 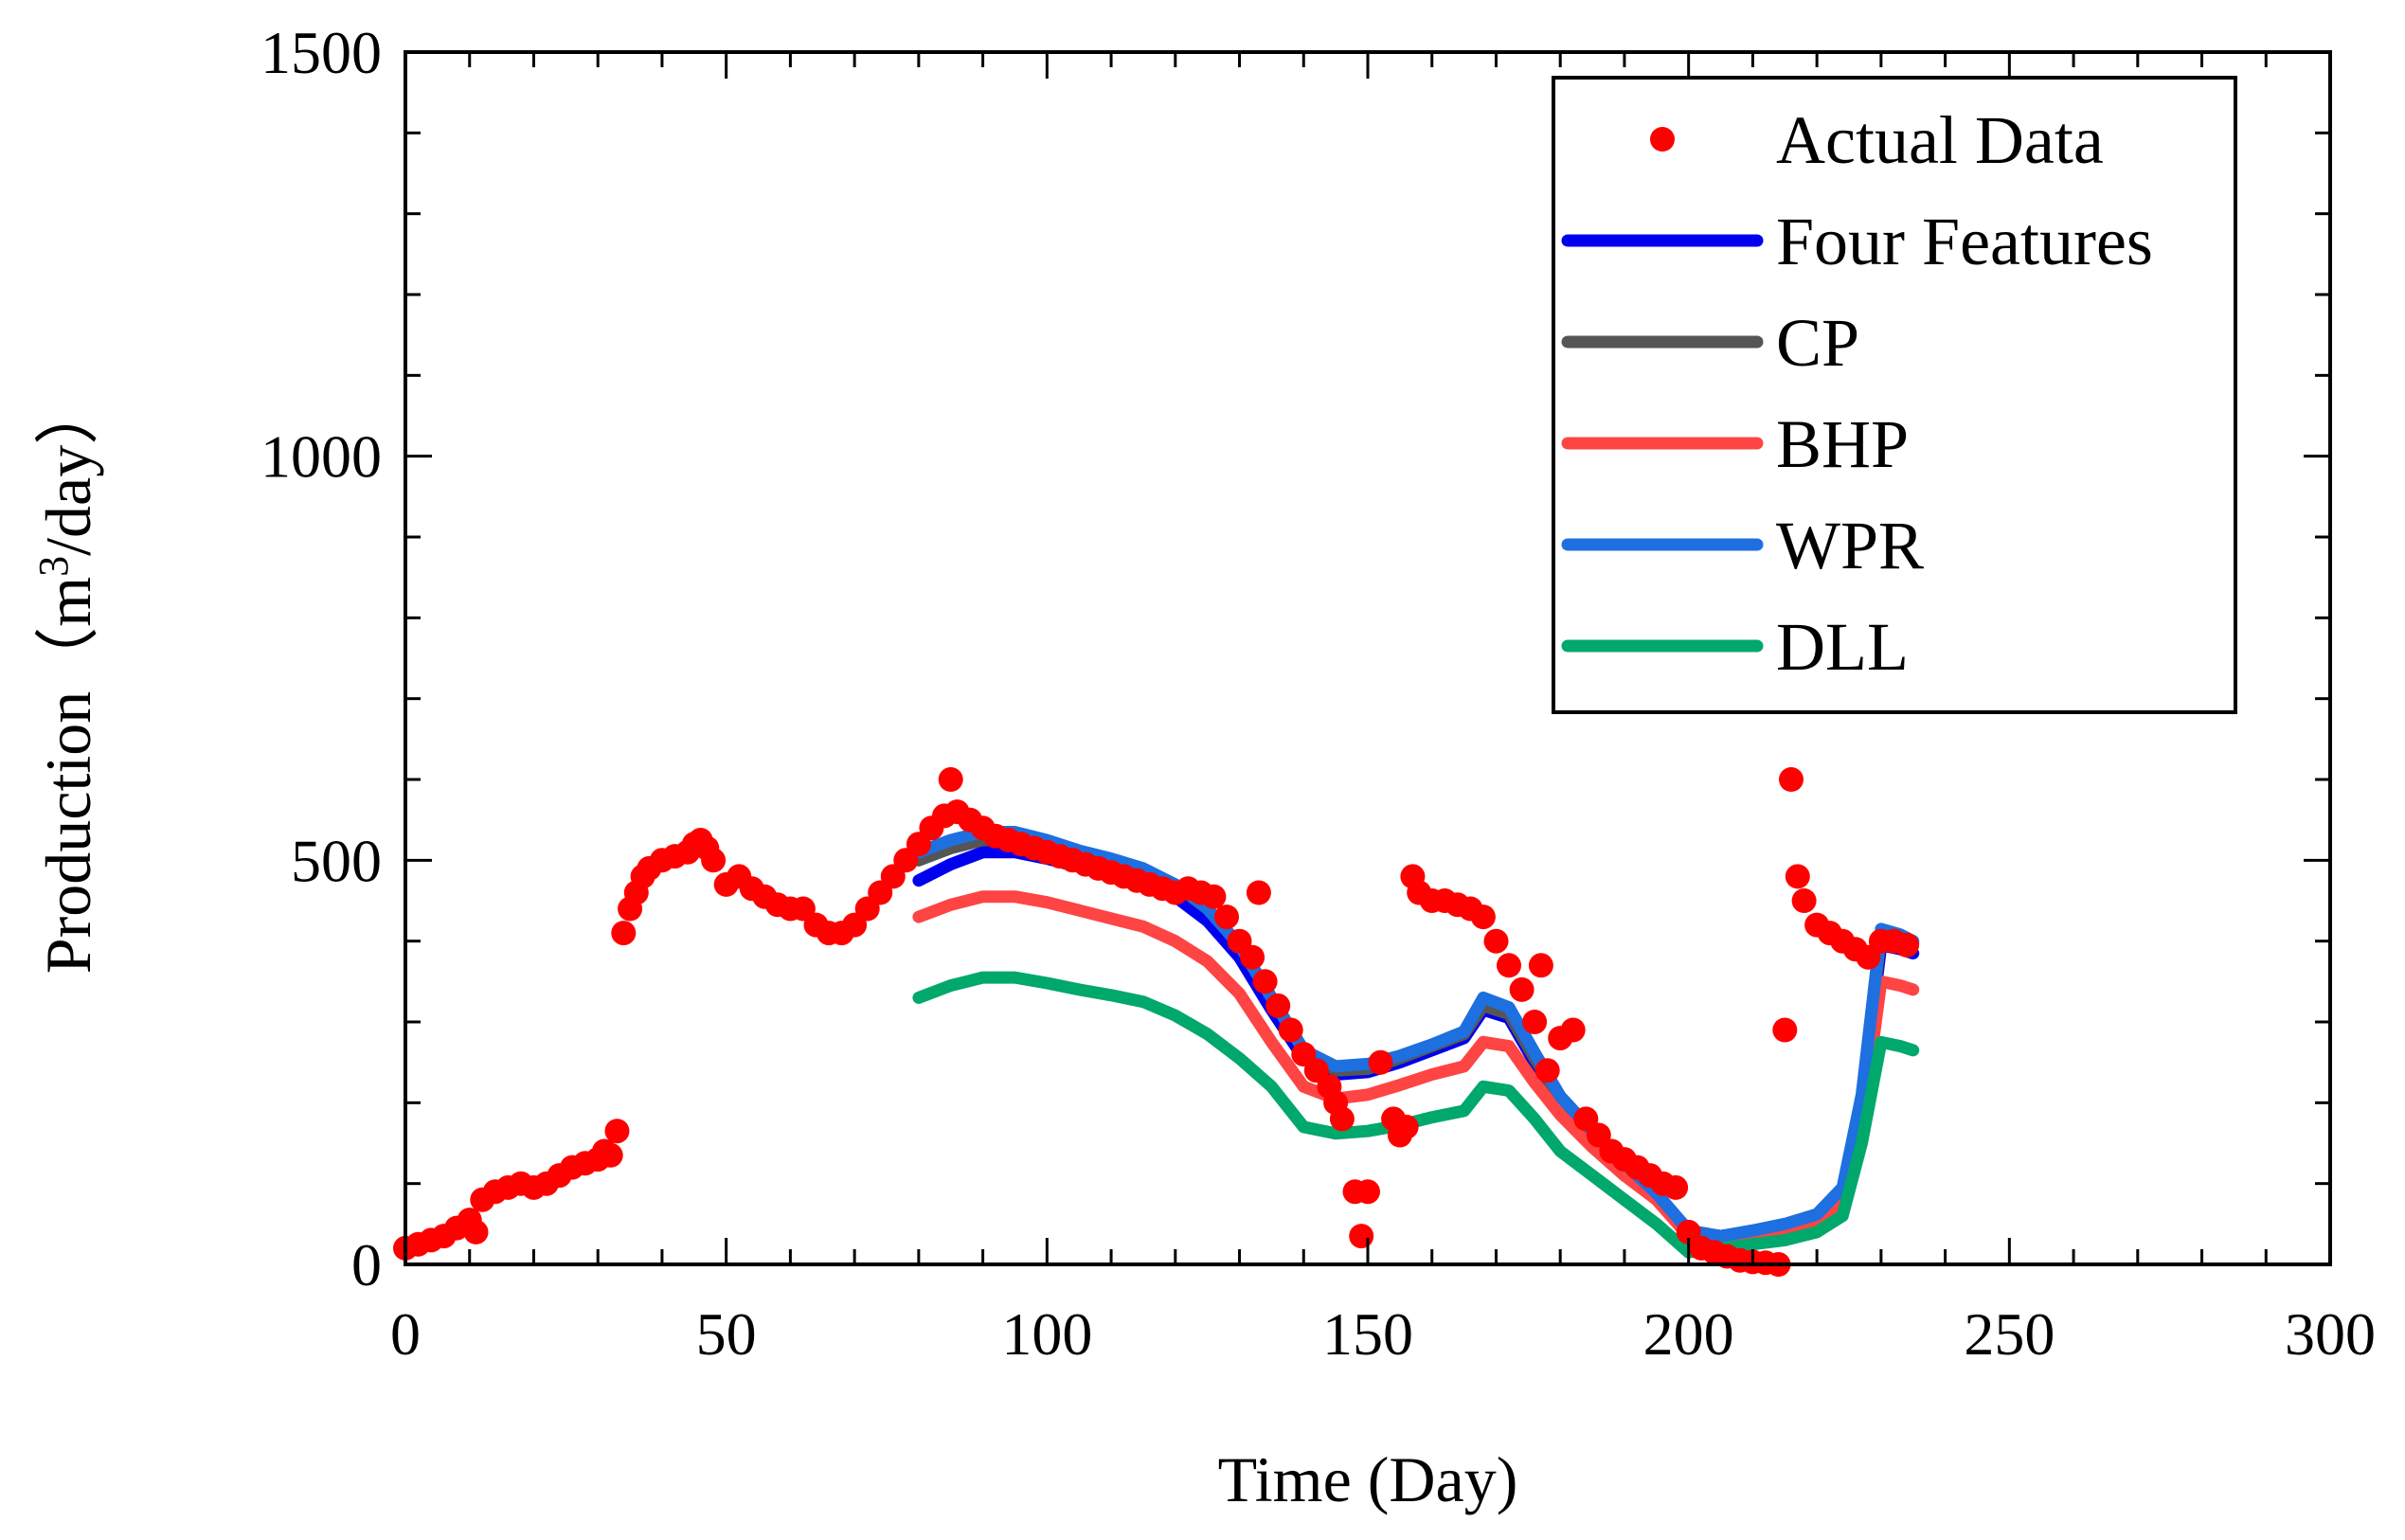 I want to click on series-line-dll, so click(x=1416, y=1115).